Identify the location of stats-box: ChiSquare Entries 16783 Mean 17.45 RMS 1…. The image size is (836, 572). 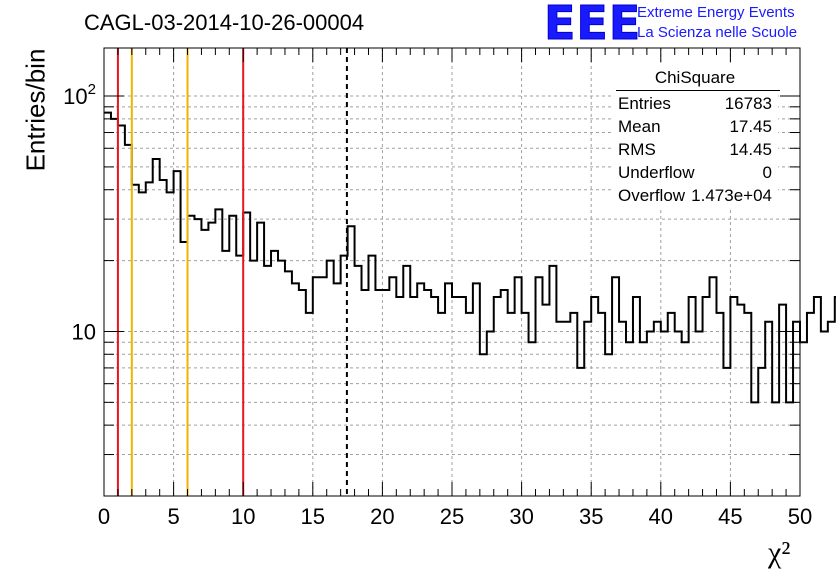
(696, 137).